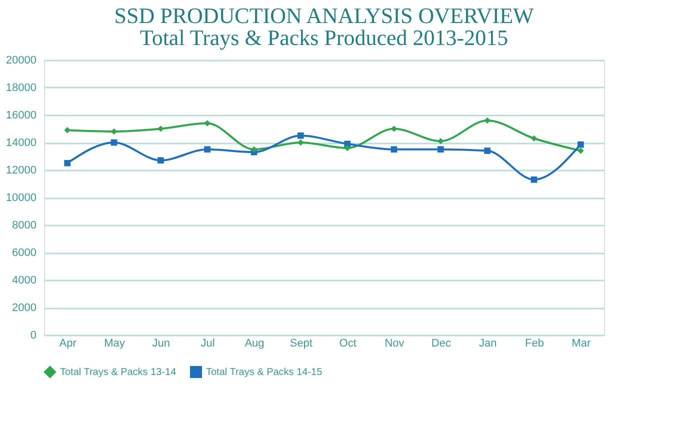 This screenshot has height=441, width=689. Describe the element at coordinates (324, 37) in the screenshot. I see `chart-subtitle: Total Trays & Packs Produced 2013-2015` at that location.